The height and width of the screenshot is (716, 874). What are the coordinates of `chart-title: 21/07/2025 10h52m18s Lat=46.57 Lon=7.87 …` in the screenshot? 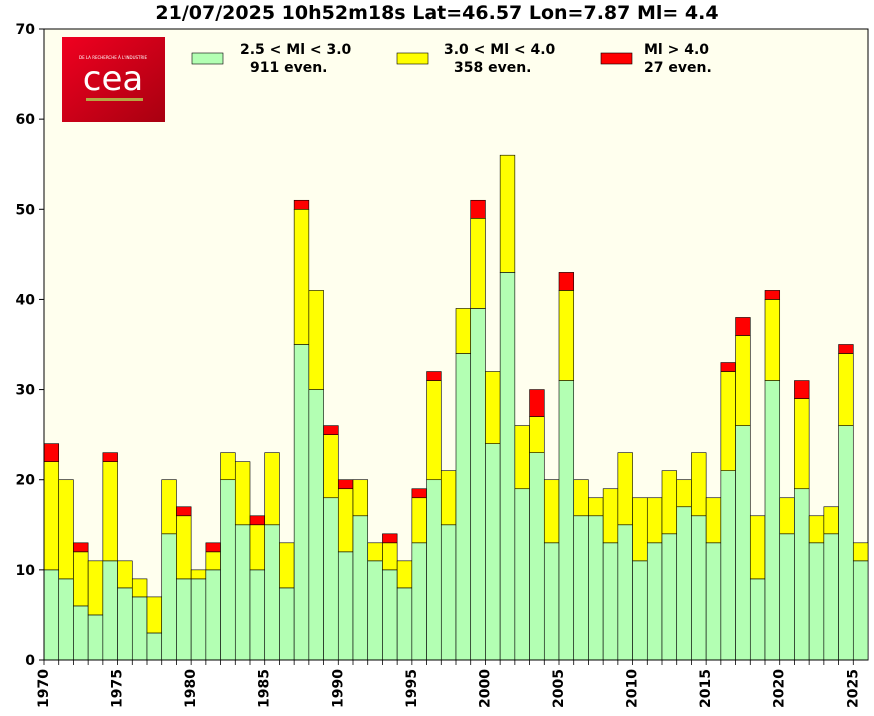 It's located at (437, 13).